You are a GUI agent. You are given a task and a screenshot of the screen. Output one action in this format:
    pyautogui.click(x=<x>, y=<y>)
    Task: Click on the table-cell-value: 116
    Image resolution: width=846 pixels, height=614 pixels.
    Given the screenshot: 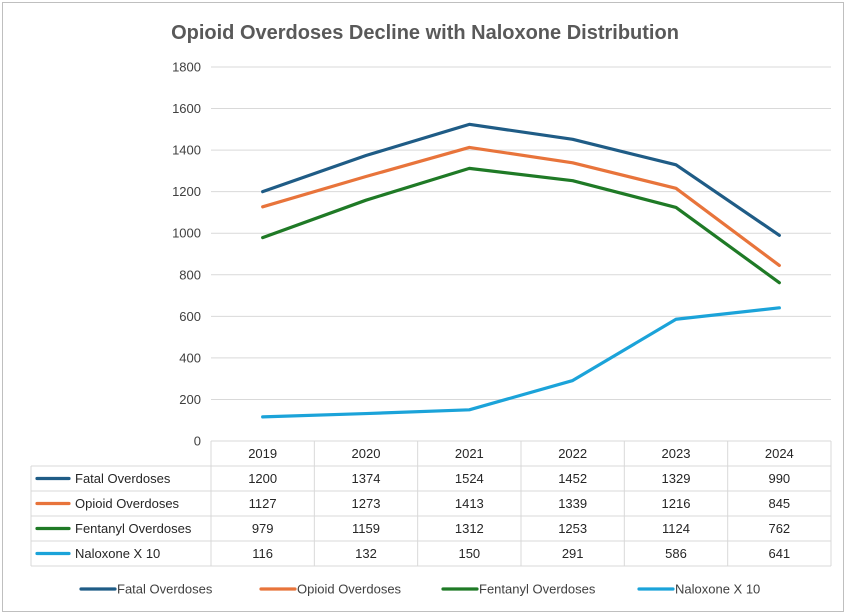 What is the action you would take?
    pyautogui.click(x=262, y=553)
    